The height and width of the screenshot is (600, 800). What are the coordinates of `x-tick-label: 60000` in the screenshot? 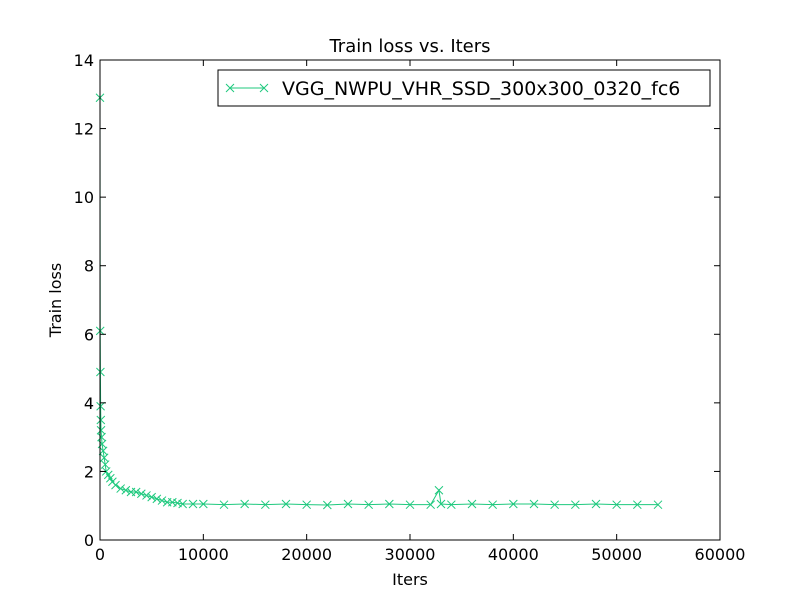 It's located at (720, 554).